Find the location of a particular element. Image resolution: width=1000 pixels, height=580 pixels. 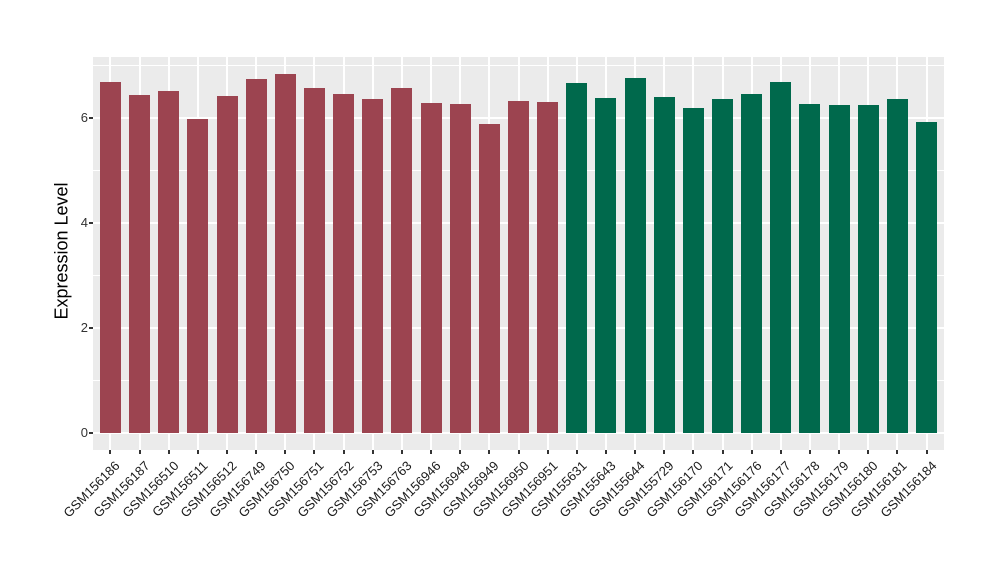

y-tick-label: 2 is located at coordinates (84, 328).